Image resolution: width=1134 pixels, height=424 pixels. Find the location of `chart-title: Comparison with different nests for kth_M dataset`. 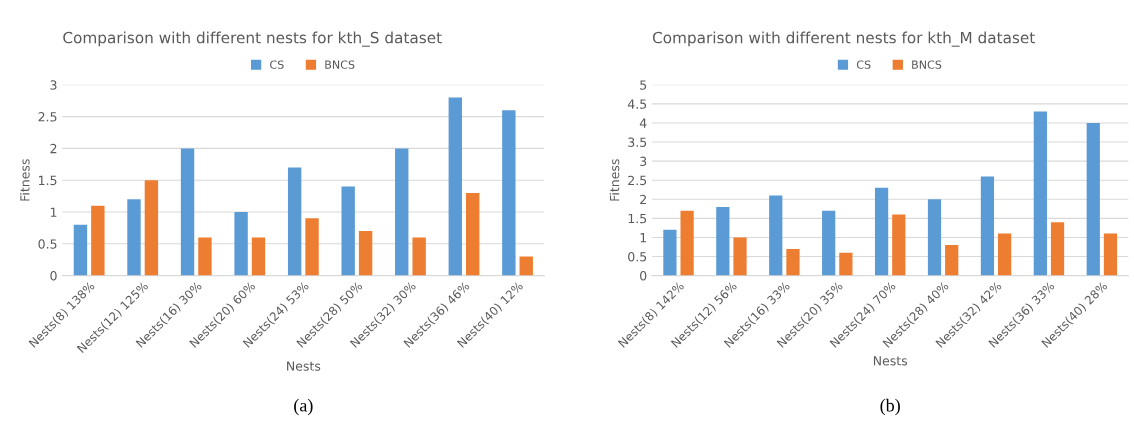

chart-title: Comparison with different nests for kth_M dataset is located at coordinates (843, 39).